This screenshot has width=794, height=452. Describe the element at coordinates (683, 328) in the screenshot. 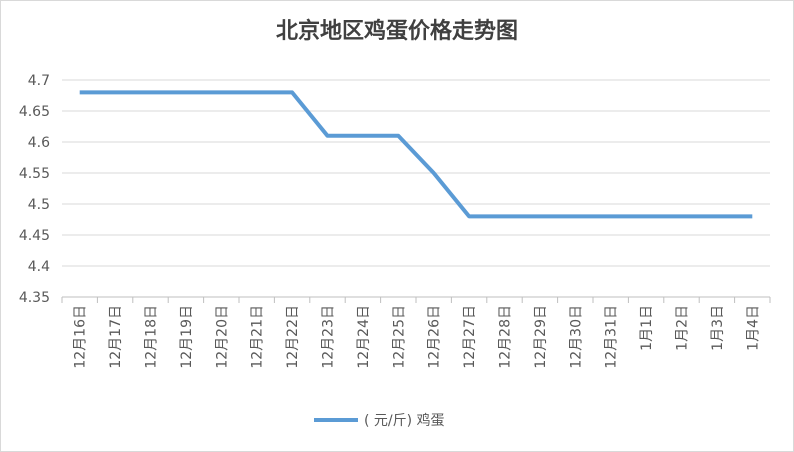

I see `x-tick-label: 1月2日` at that location.